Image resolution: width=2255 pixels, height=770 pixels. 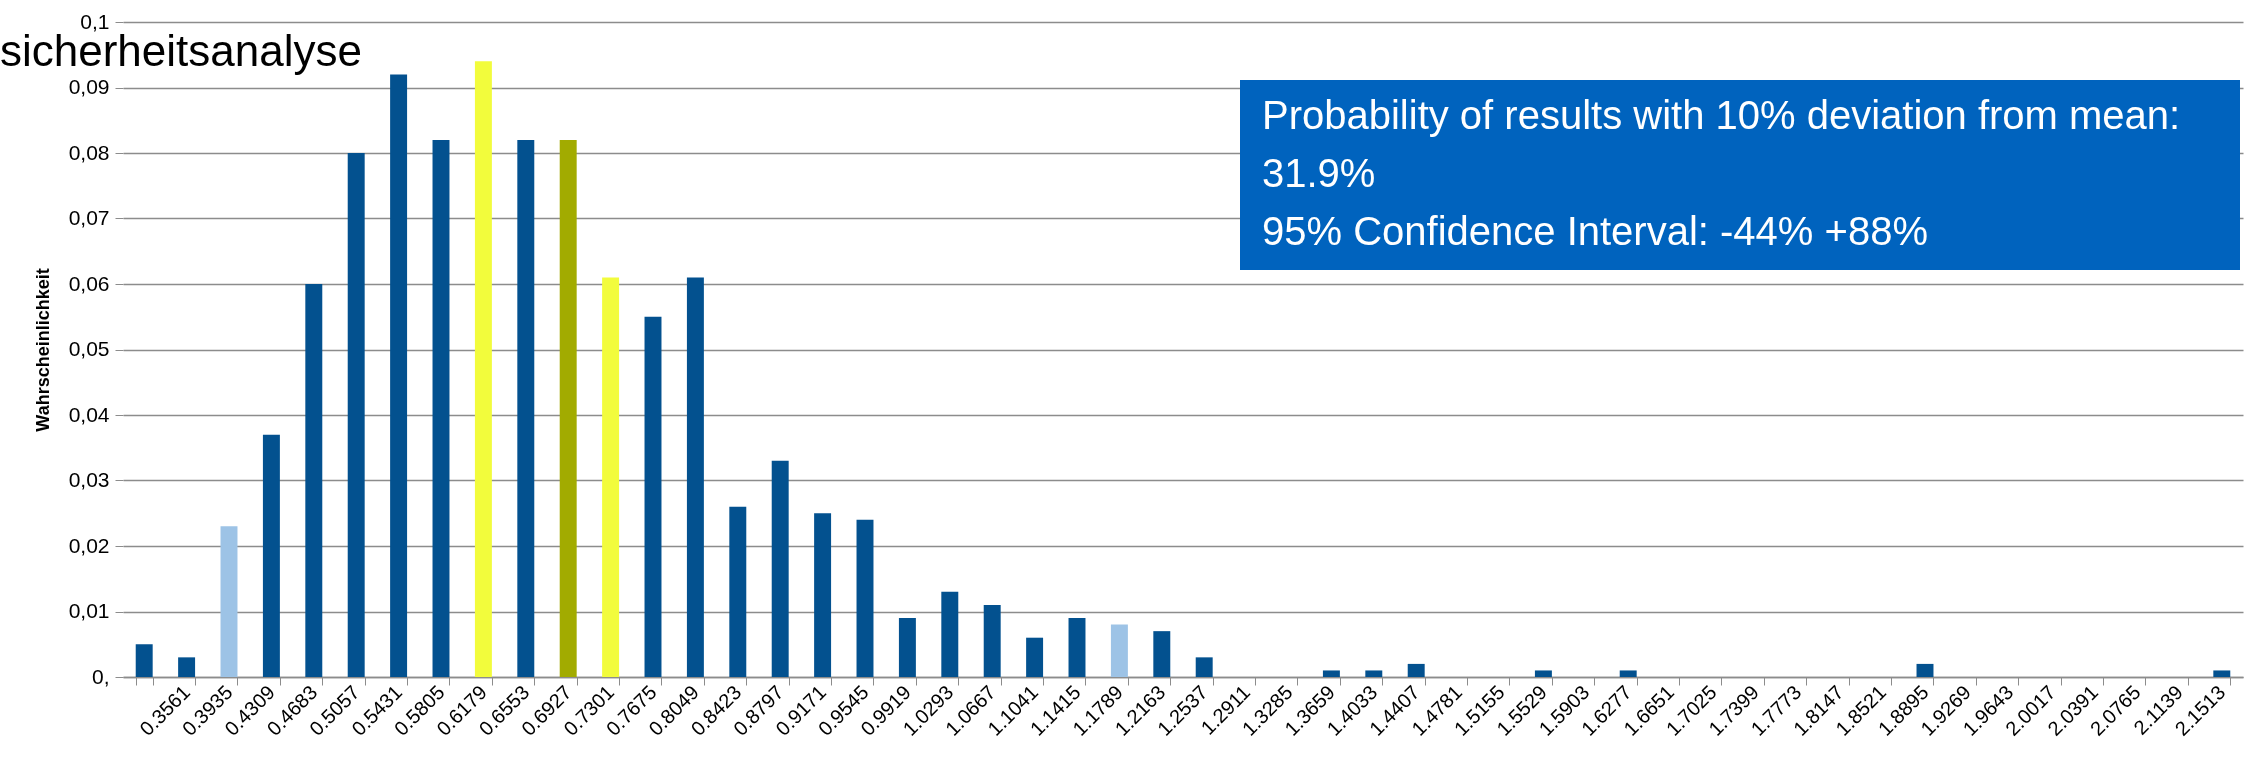 I want to click on y-tick-label: 0,07, so click(x=89, y=217).